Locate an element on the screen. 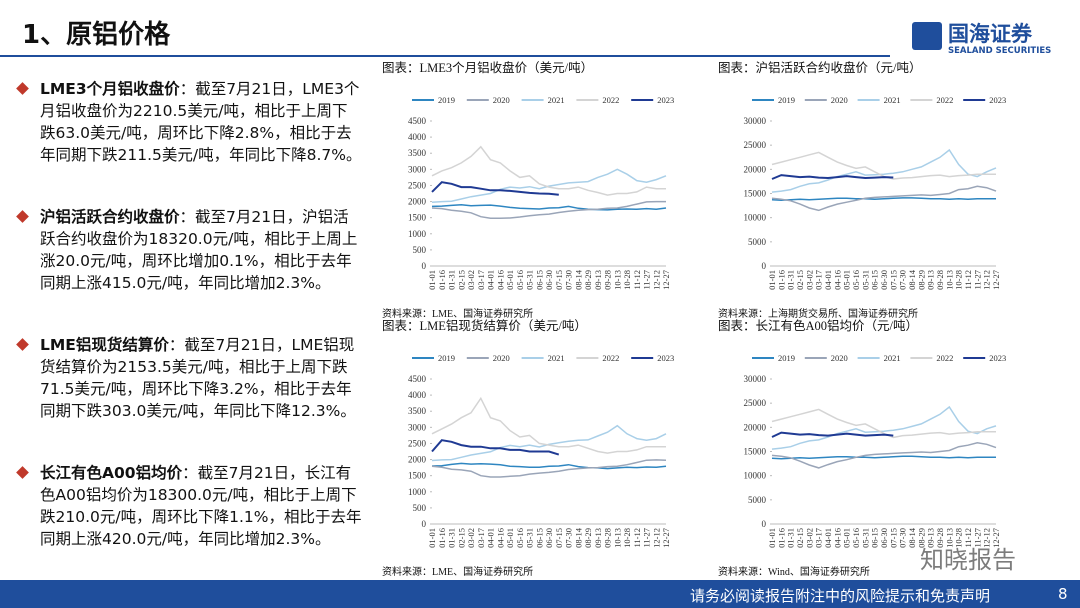 The image size is (1080, 608). chart-title: 图表：长江有色A00铝均价（元/吨） is located at coordinates (818, 325).